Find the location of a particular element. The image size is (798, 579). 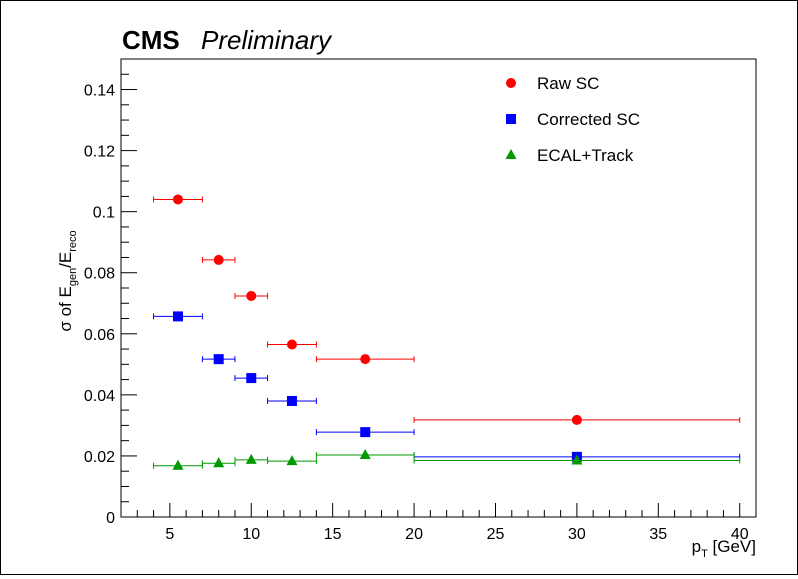

legend-entry: Corrected SC is located at coordinates (573, 119).